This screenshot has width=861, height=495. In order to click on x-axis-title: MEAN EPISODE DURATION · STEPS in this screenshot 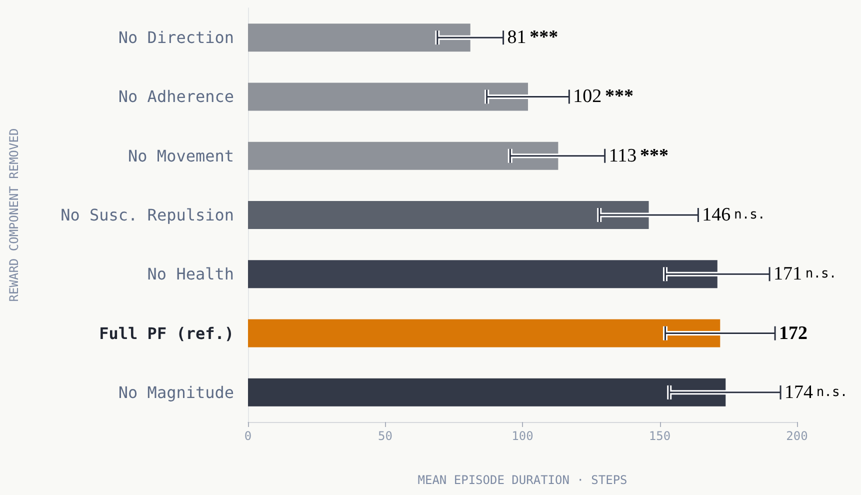, I will do `click(523, 480)`.